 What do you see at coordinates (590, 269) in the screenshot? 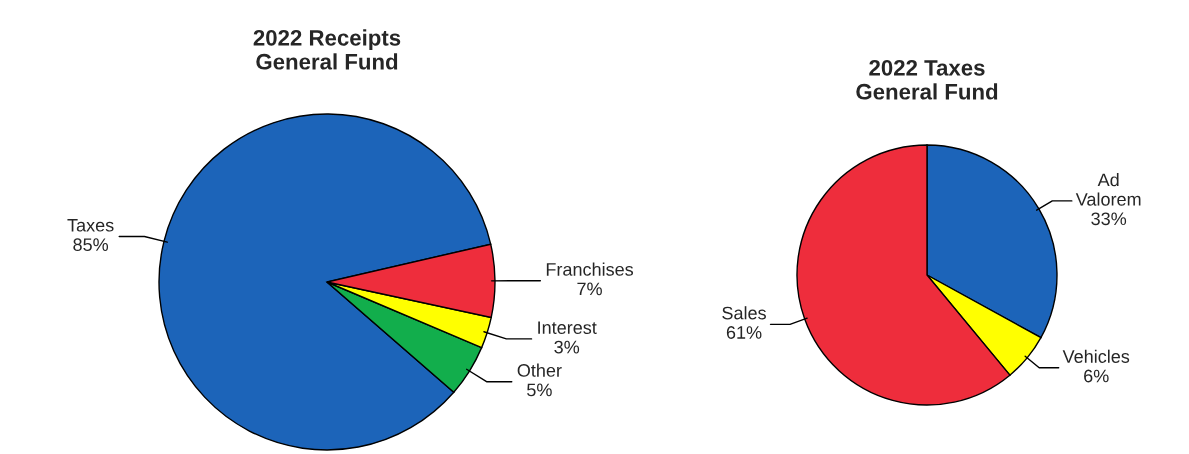
I see `slice-label: Franchises` at bounding box center [590, 269].